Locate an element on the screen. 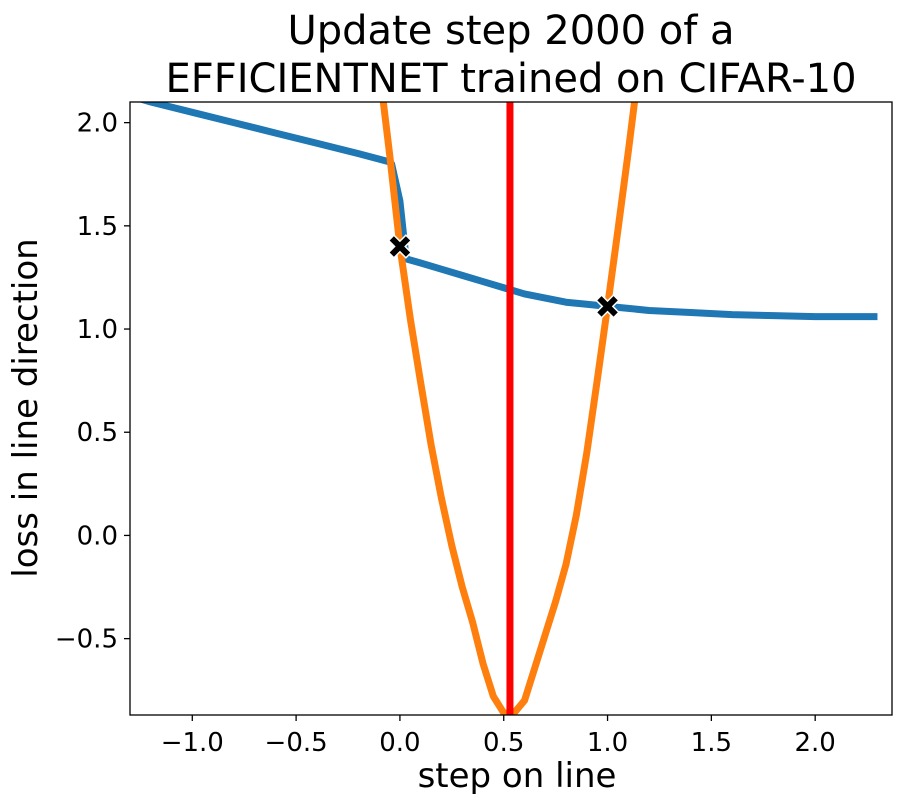 Image resolution: width=918 pixels, height=803 pixels. y-tick-label: −0.5 is located at coordinates (86, 640).